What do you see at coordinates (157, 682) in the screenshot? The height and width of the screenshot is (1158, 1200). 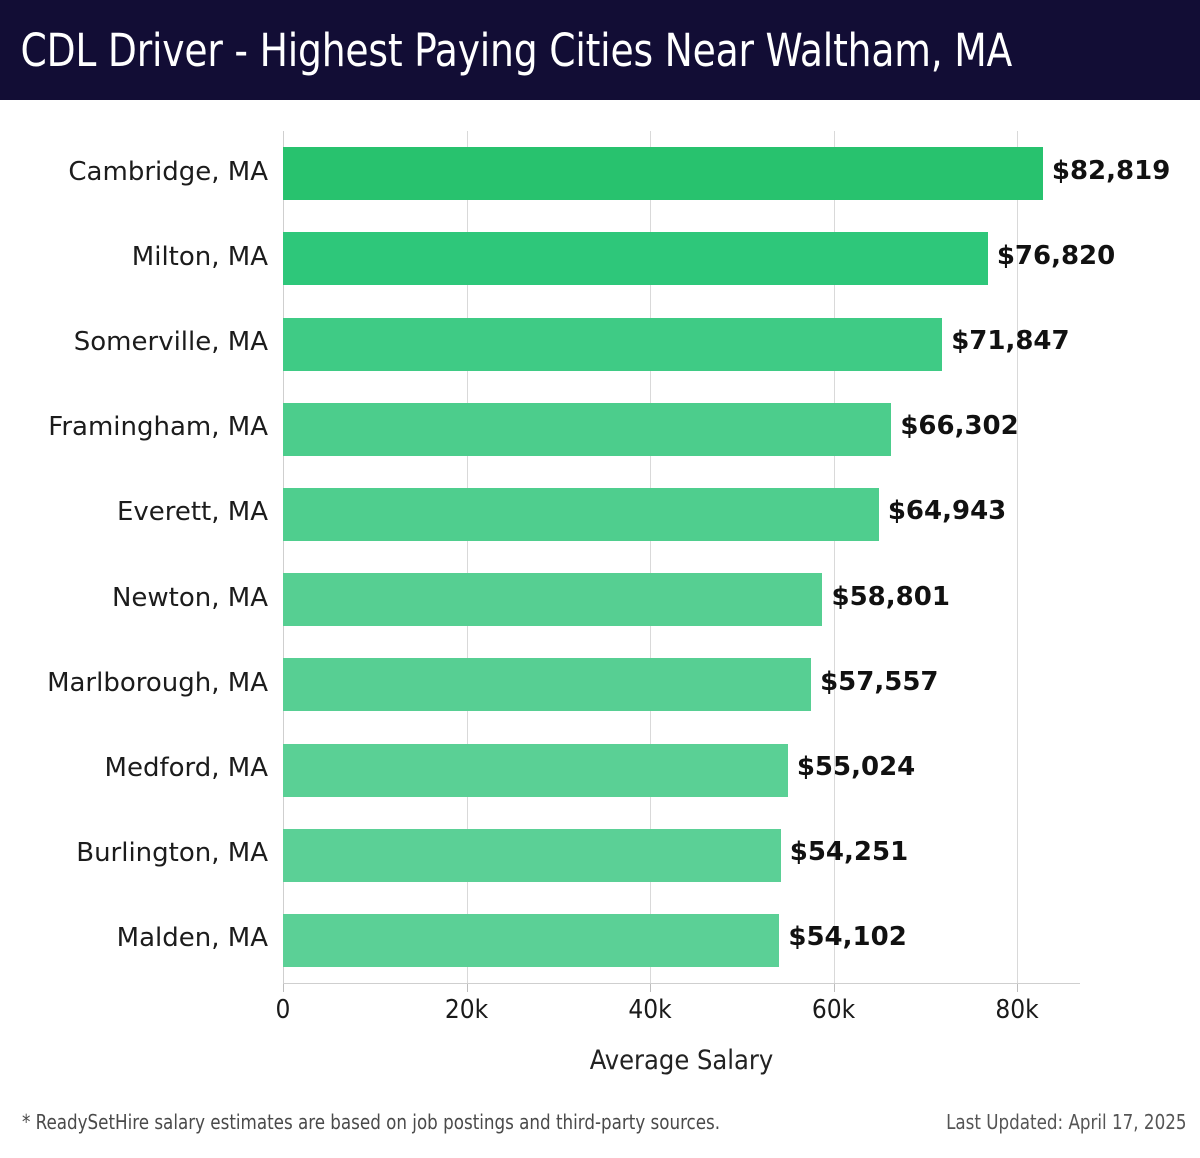 I see `category-label: Marlborough, MA` at bounding box center [157, 682].